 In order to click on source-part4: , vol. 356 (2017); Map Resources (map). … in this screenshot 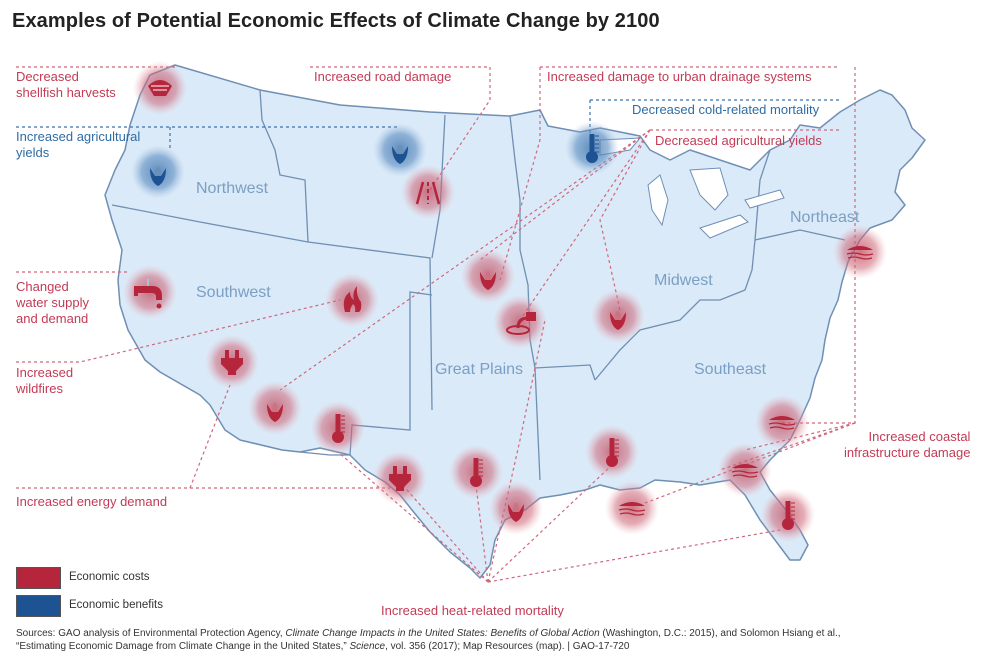, I will do `click(507, 646)`.